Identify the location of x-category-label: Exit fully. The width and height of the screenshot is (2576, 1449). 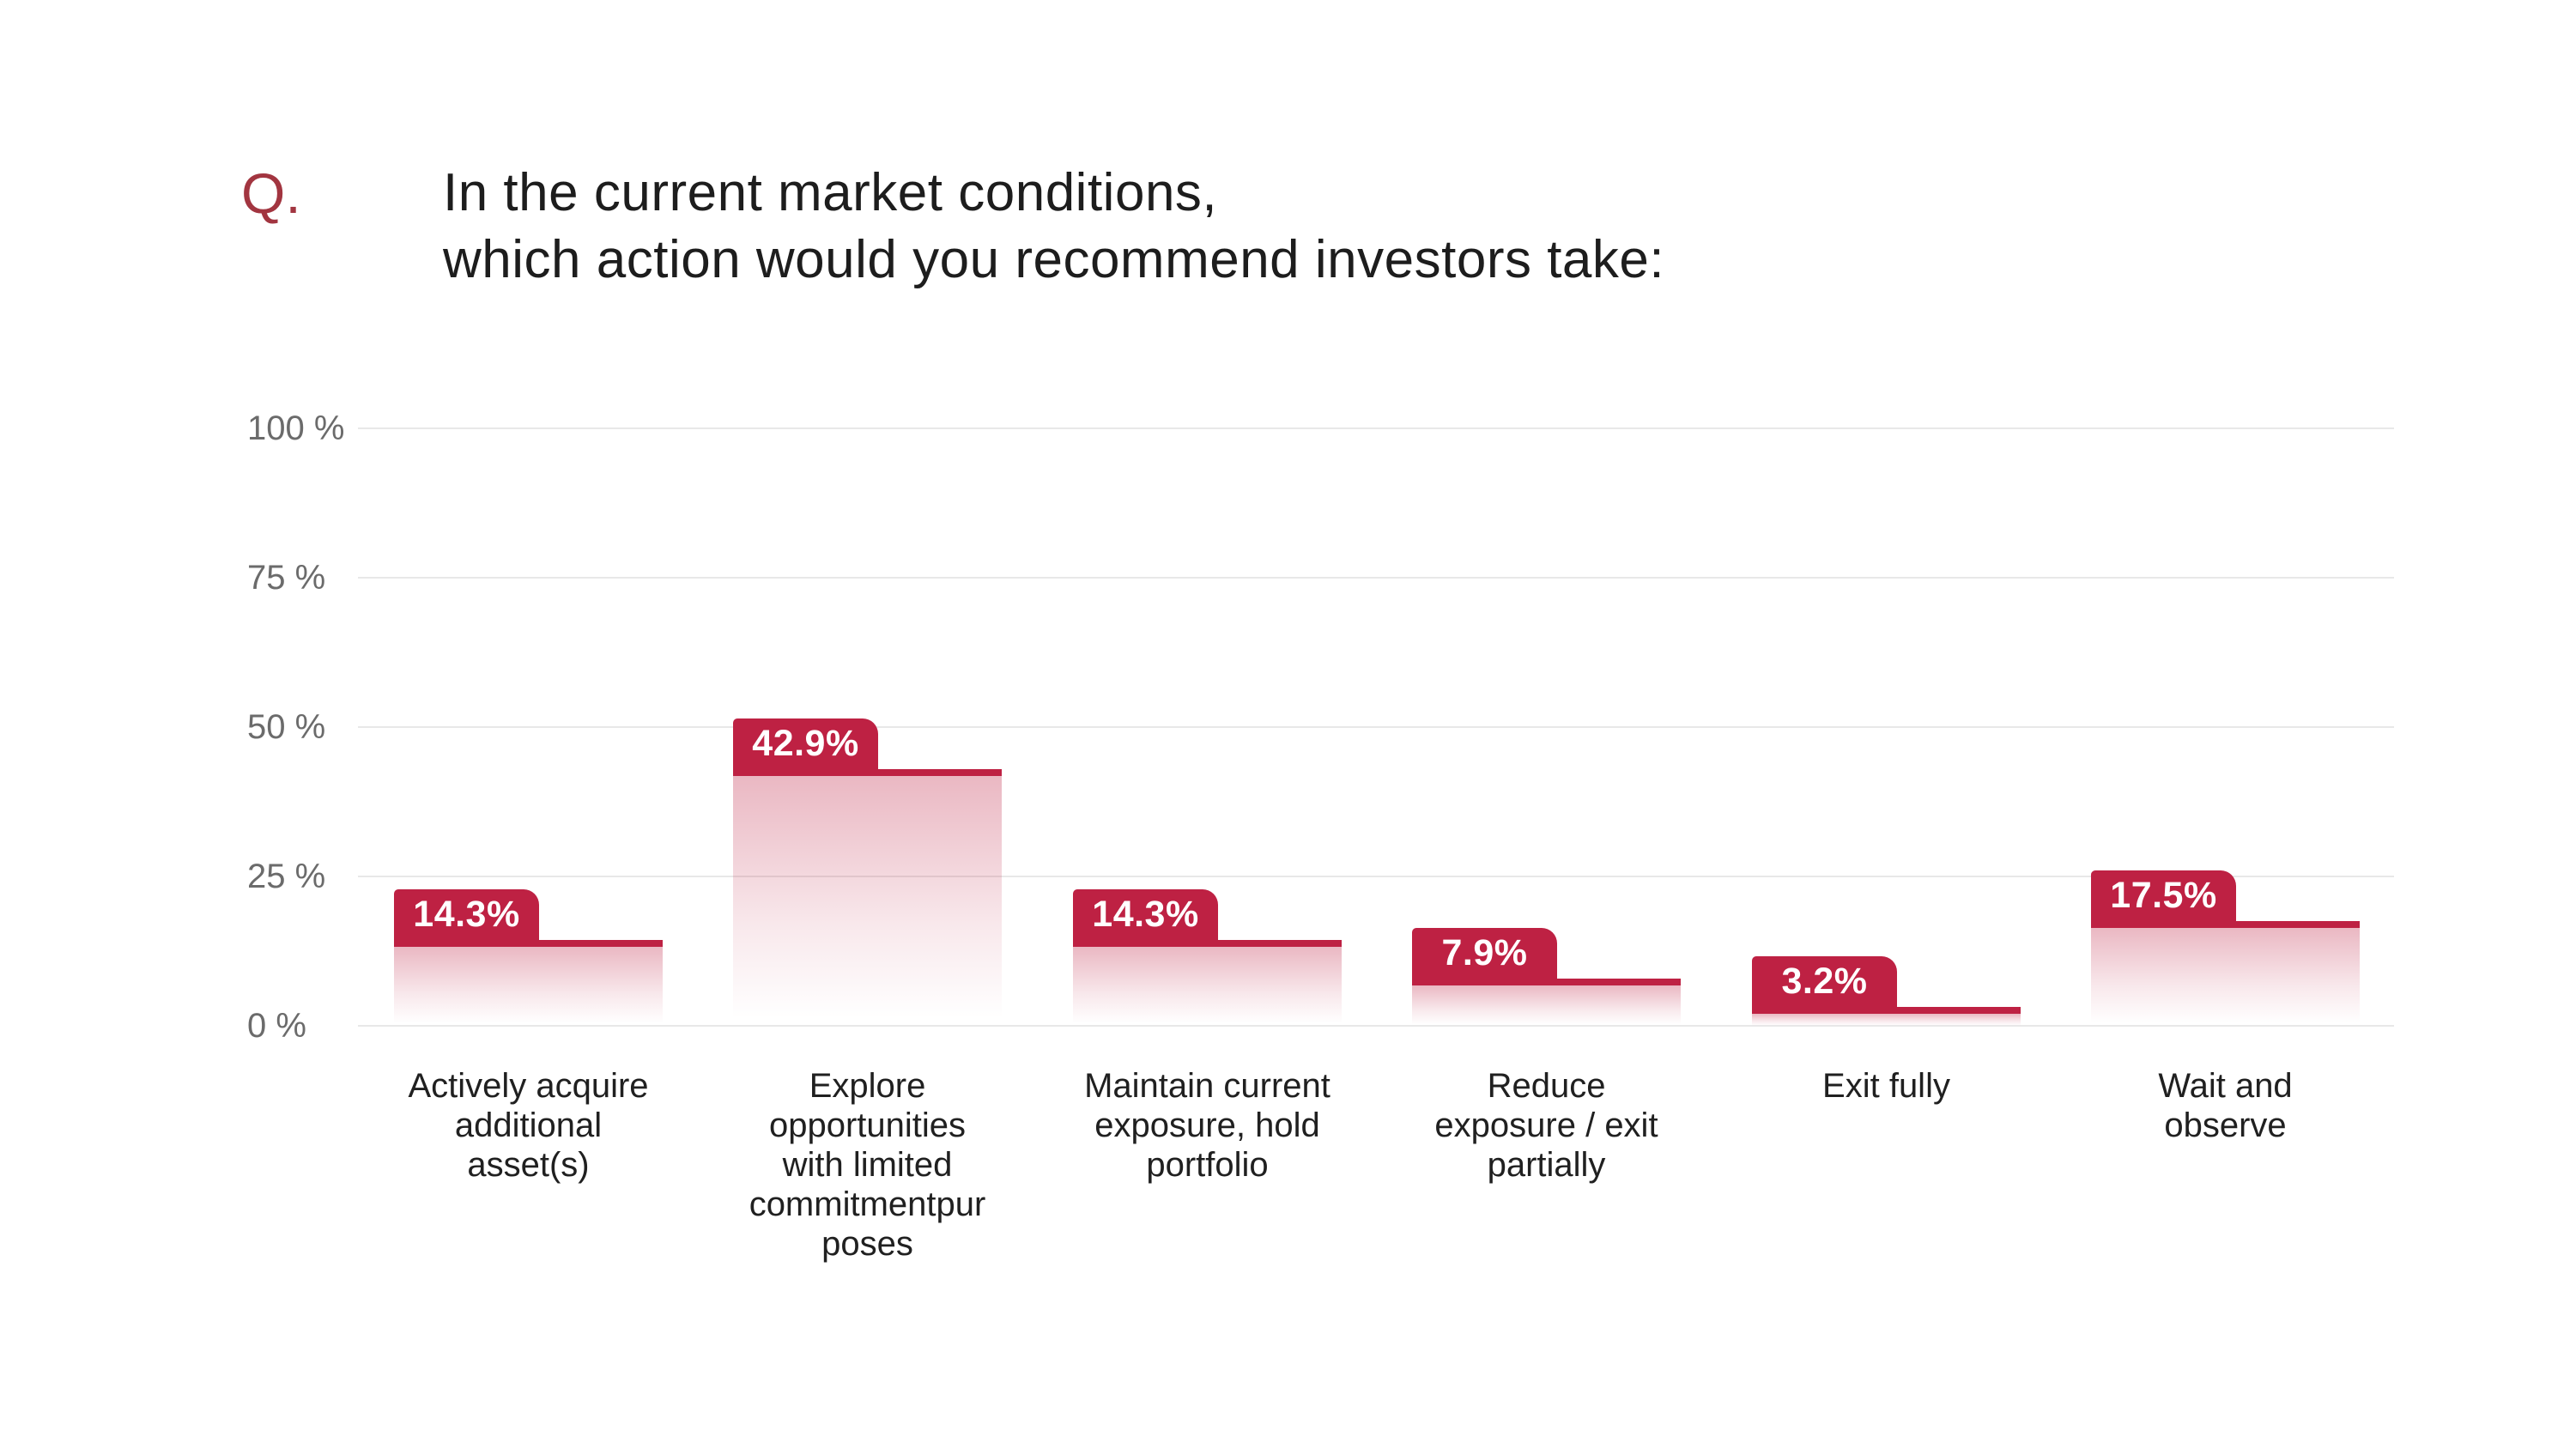
(1886, 1086).